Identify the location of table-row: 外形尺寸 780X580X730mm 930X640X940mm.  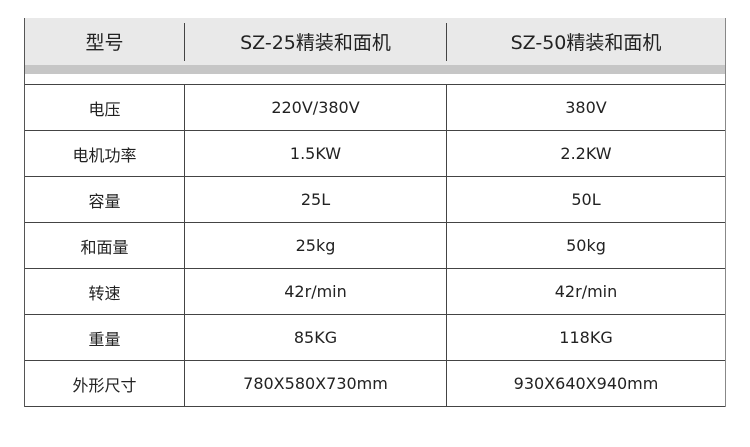
(375, 383).